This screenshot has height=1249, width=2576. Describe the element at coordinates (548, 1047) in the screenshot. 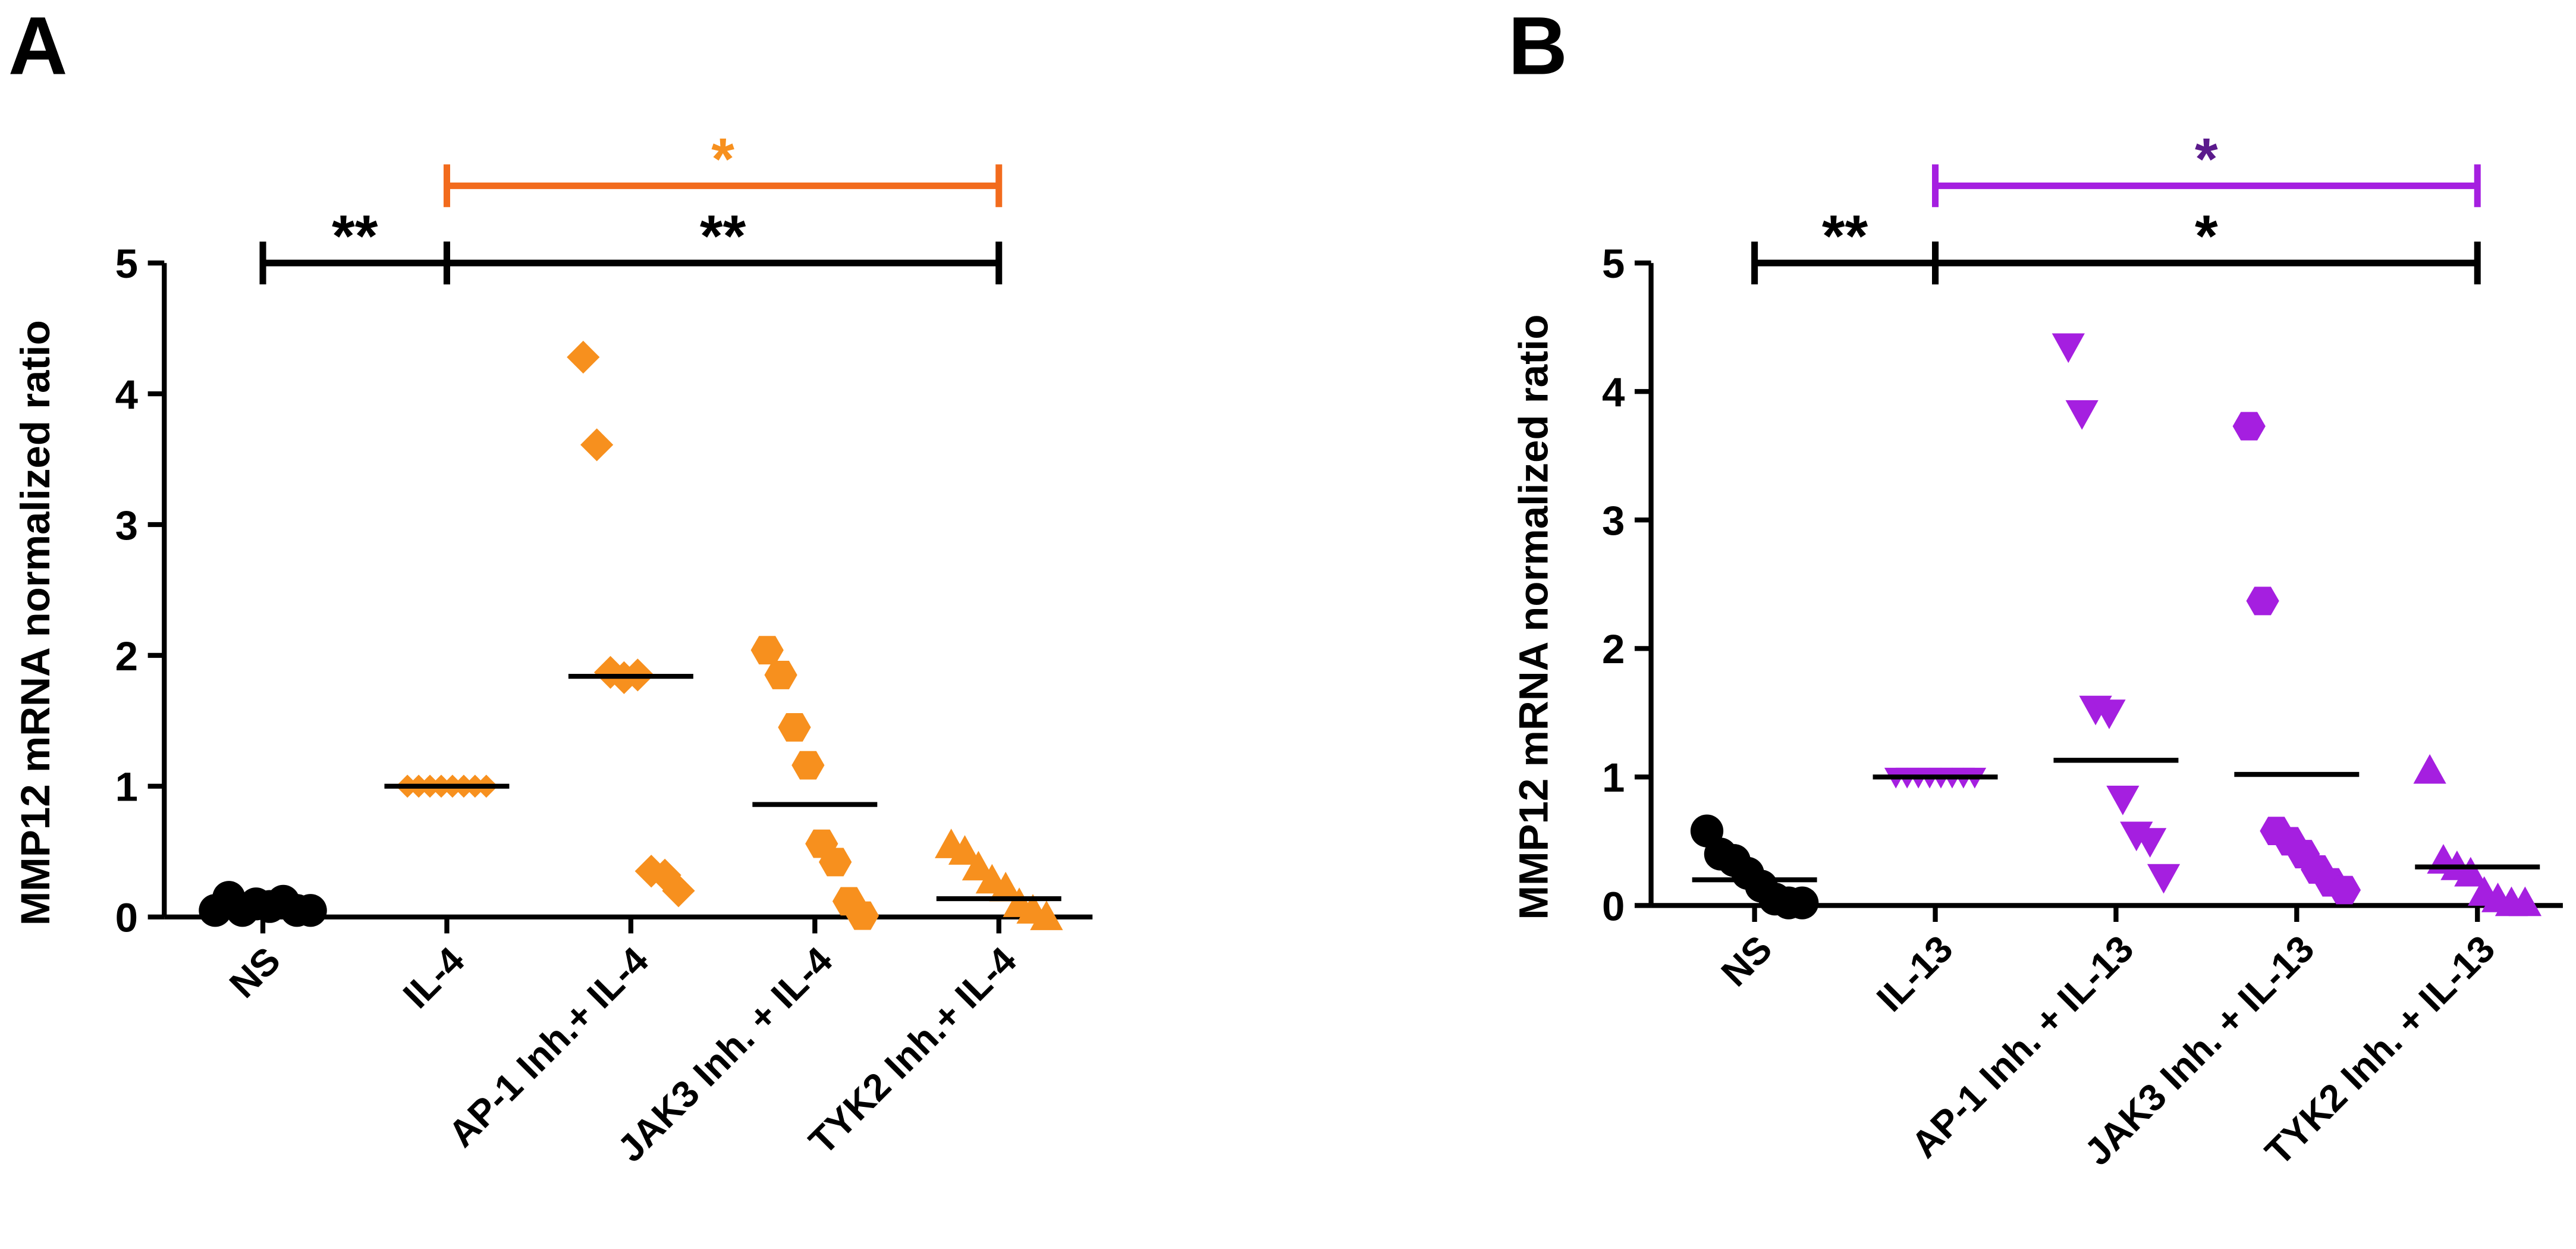

I see `x-tick-label: AP-1 Inh.+ IL-4` at that location.